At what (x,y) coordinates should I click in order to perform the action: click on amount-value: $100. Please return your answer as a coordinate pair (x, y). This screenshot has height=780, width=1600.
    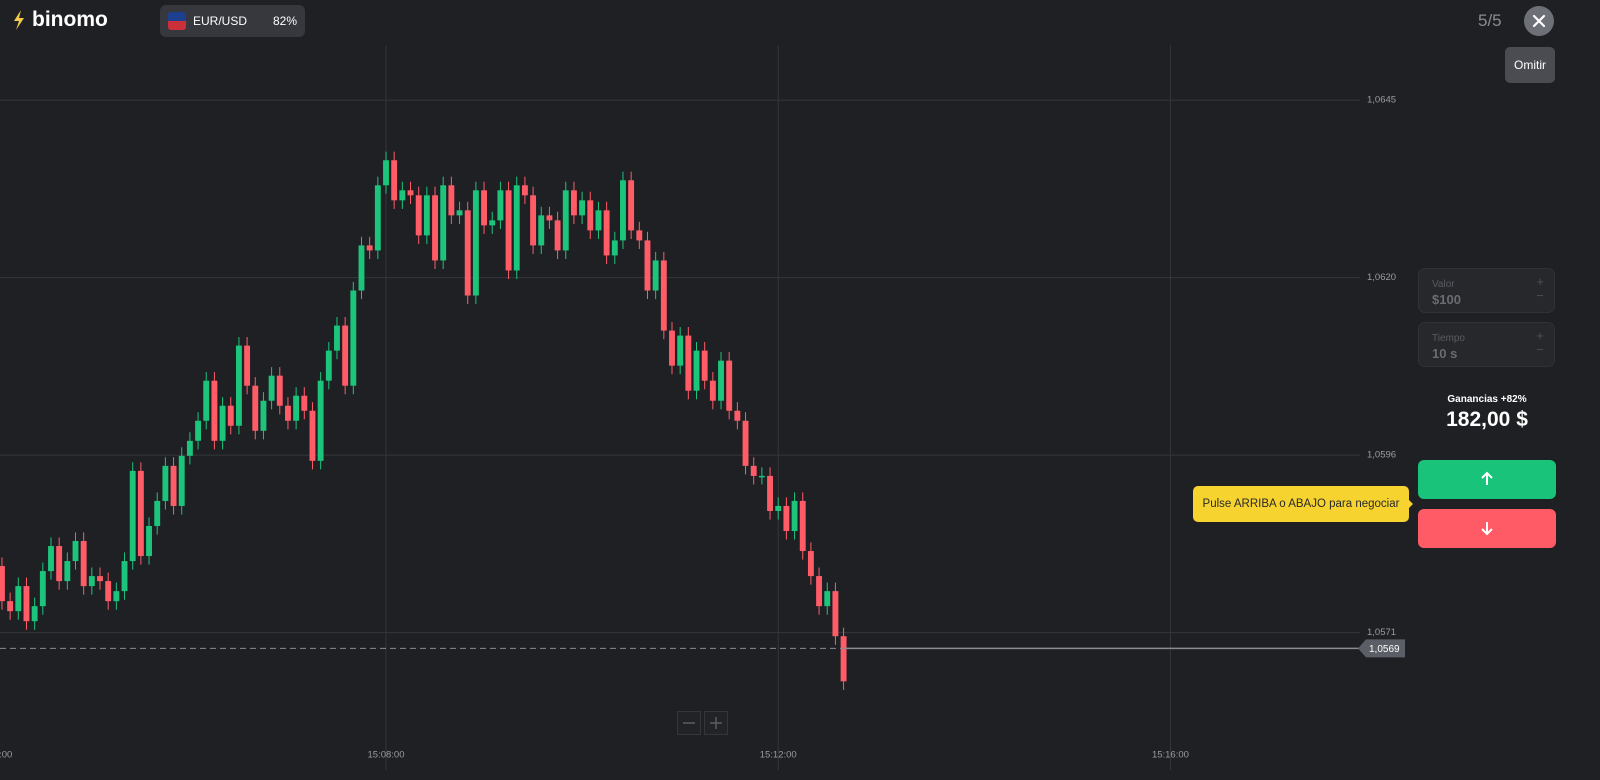
    Looking at the image, I should click on (1446, 299).